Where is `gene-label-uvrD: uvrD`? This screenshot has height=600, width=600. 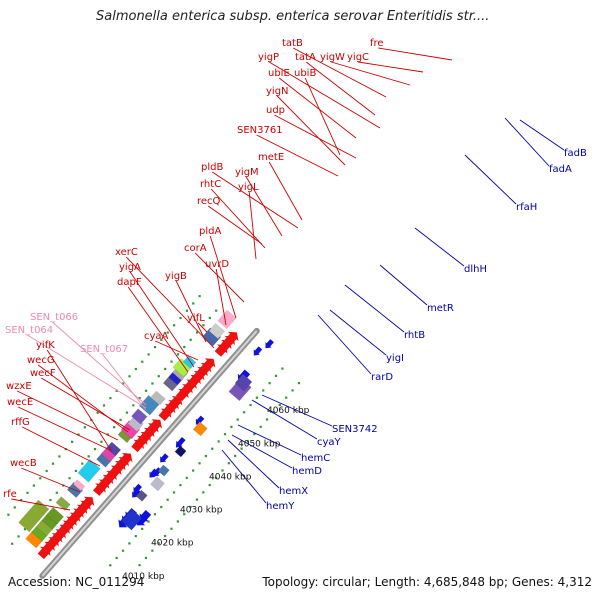 gene-label-uvrD: uvrD is located at coordinates (217, 264).